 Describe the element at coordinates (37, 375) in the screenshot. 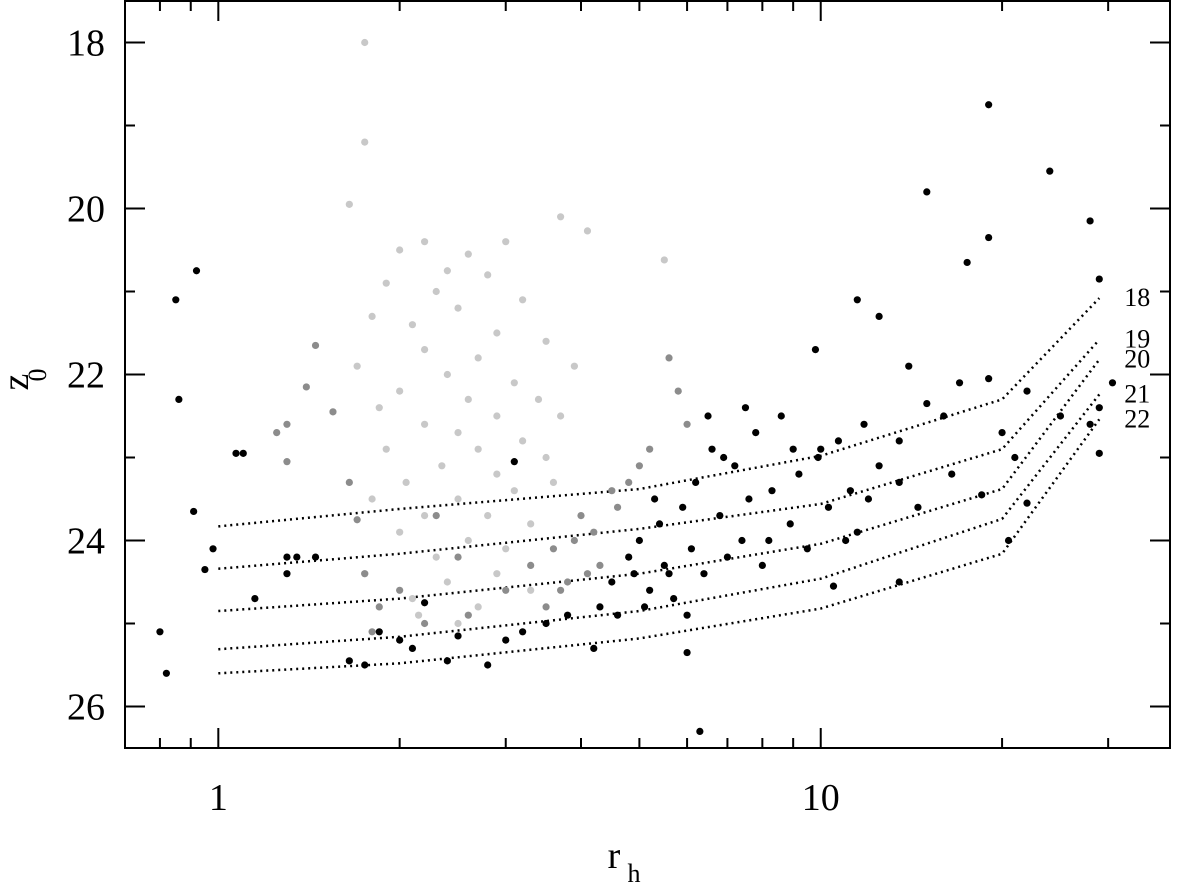

I see `y-axis-label-sub: 0` at that location.